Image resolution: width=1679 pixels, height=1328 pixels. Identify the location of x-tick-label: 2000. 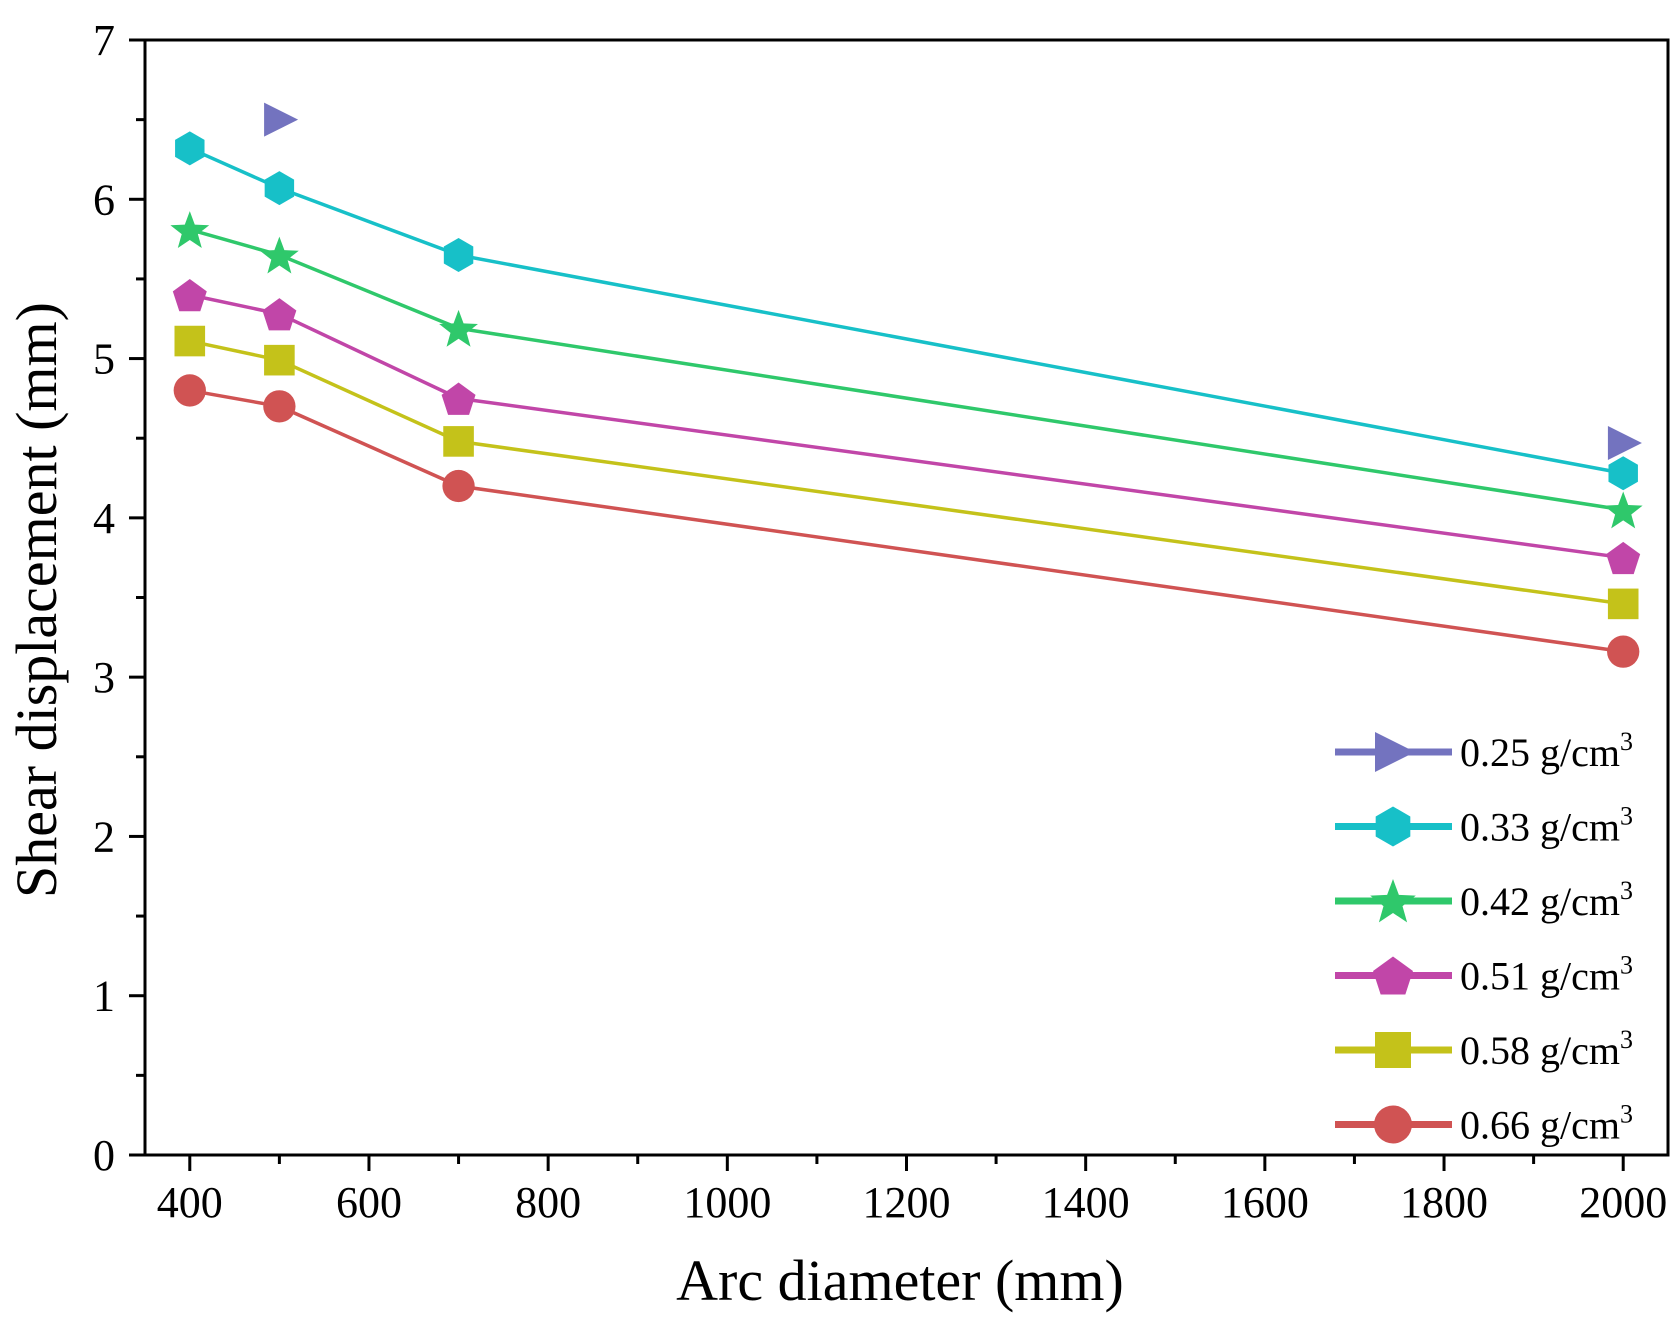
(1623, 1202).